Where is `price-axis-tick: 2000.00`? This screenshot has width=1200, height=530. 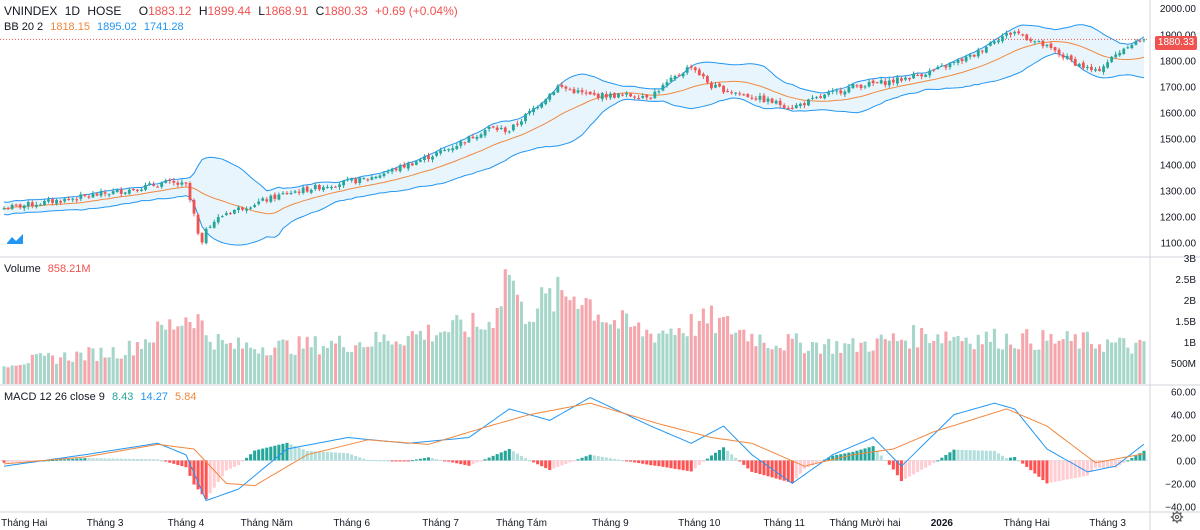
price-axis-tick: 2000.00 is located at coordinates (1178, 9).